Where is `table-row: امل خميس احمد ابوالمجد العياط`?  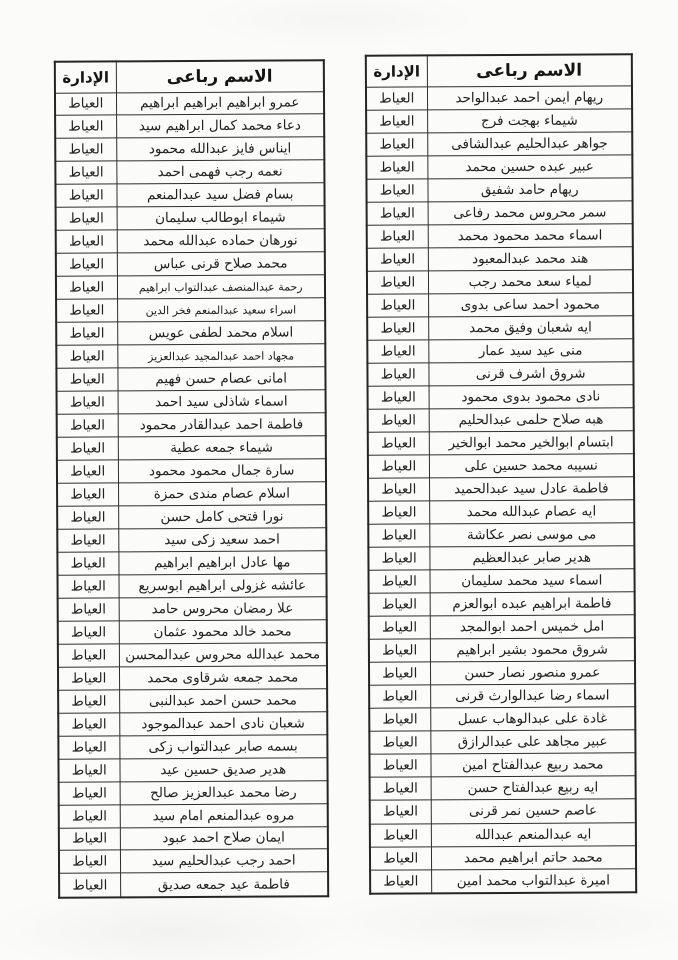 table-row: امل خميس احمد ابوالمجد العياط is located at coordinates (501, 627).